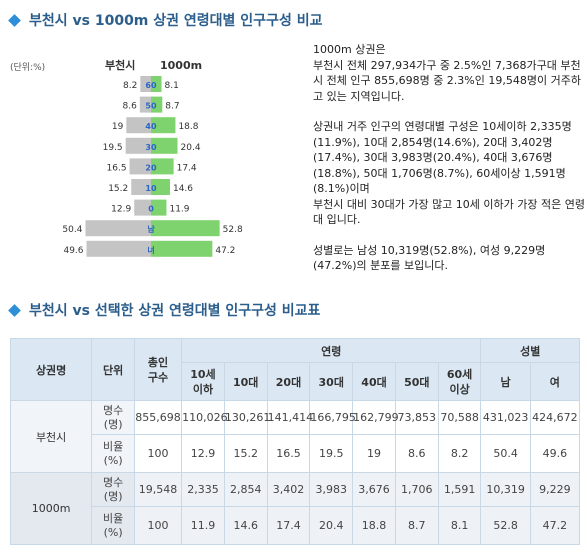  What do you see at coordinates (150, 250) in the screenshot?
I see `category-label: 녀` at bounding box center [150, 250].